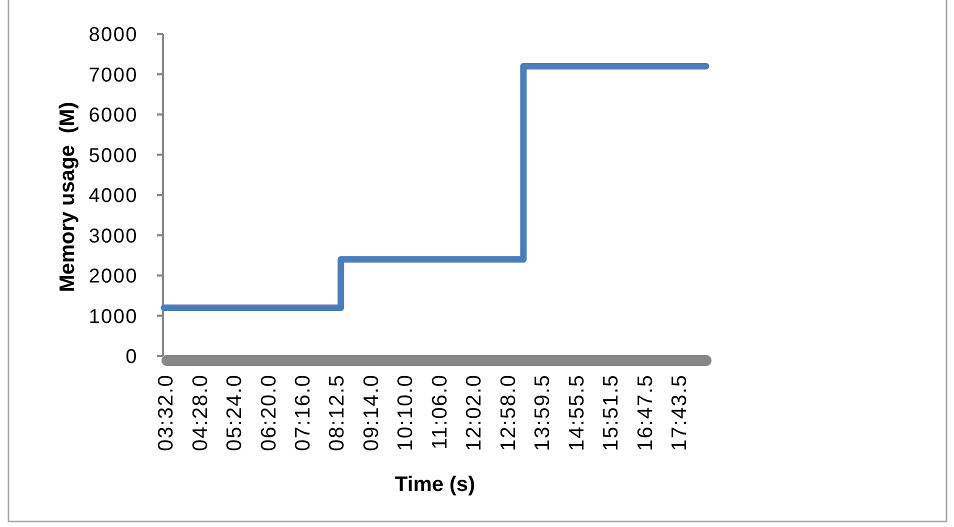  I want to click on x-tick-label: 12:02.0, so click(474, 413).